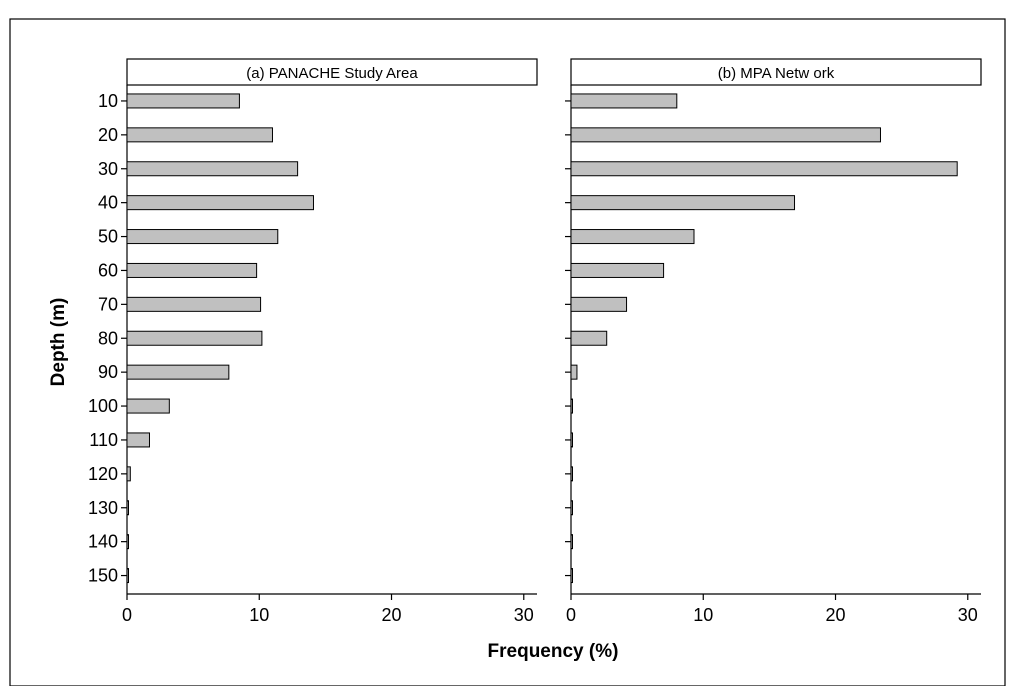 This screenshot has height=691, width=1016. I want to click on y-tick-label: 30, so click(108, 169).